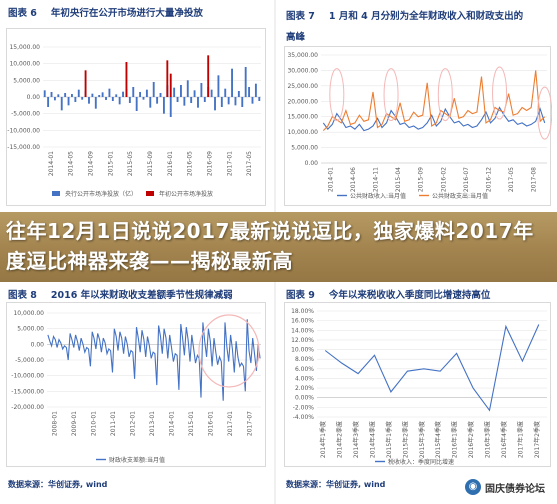  I want to click on x-tick-label: 2016年1季度, so click(455, 439).